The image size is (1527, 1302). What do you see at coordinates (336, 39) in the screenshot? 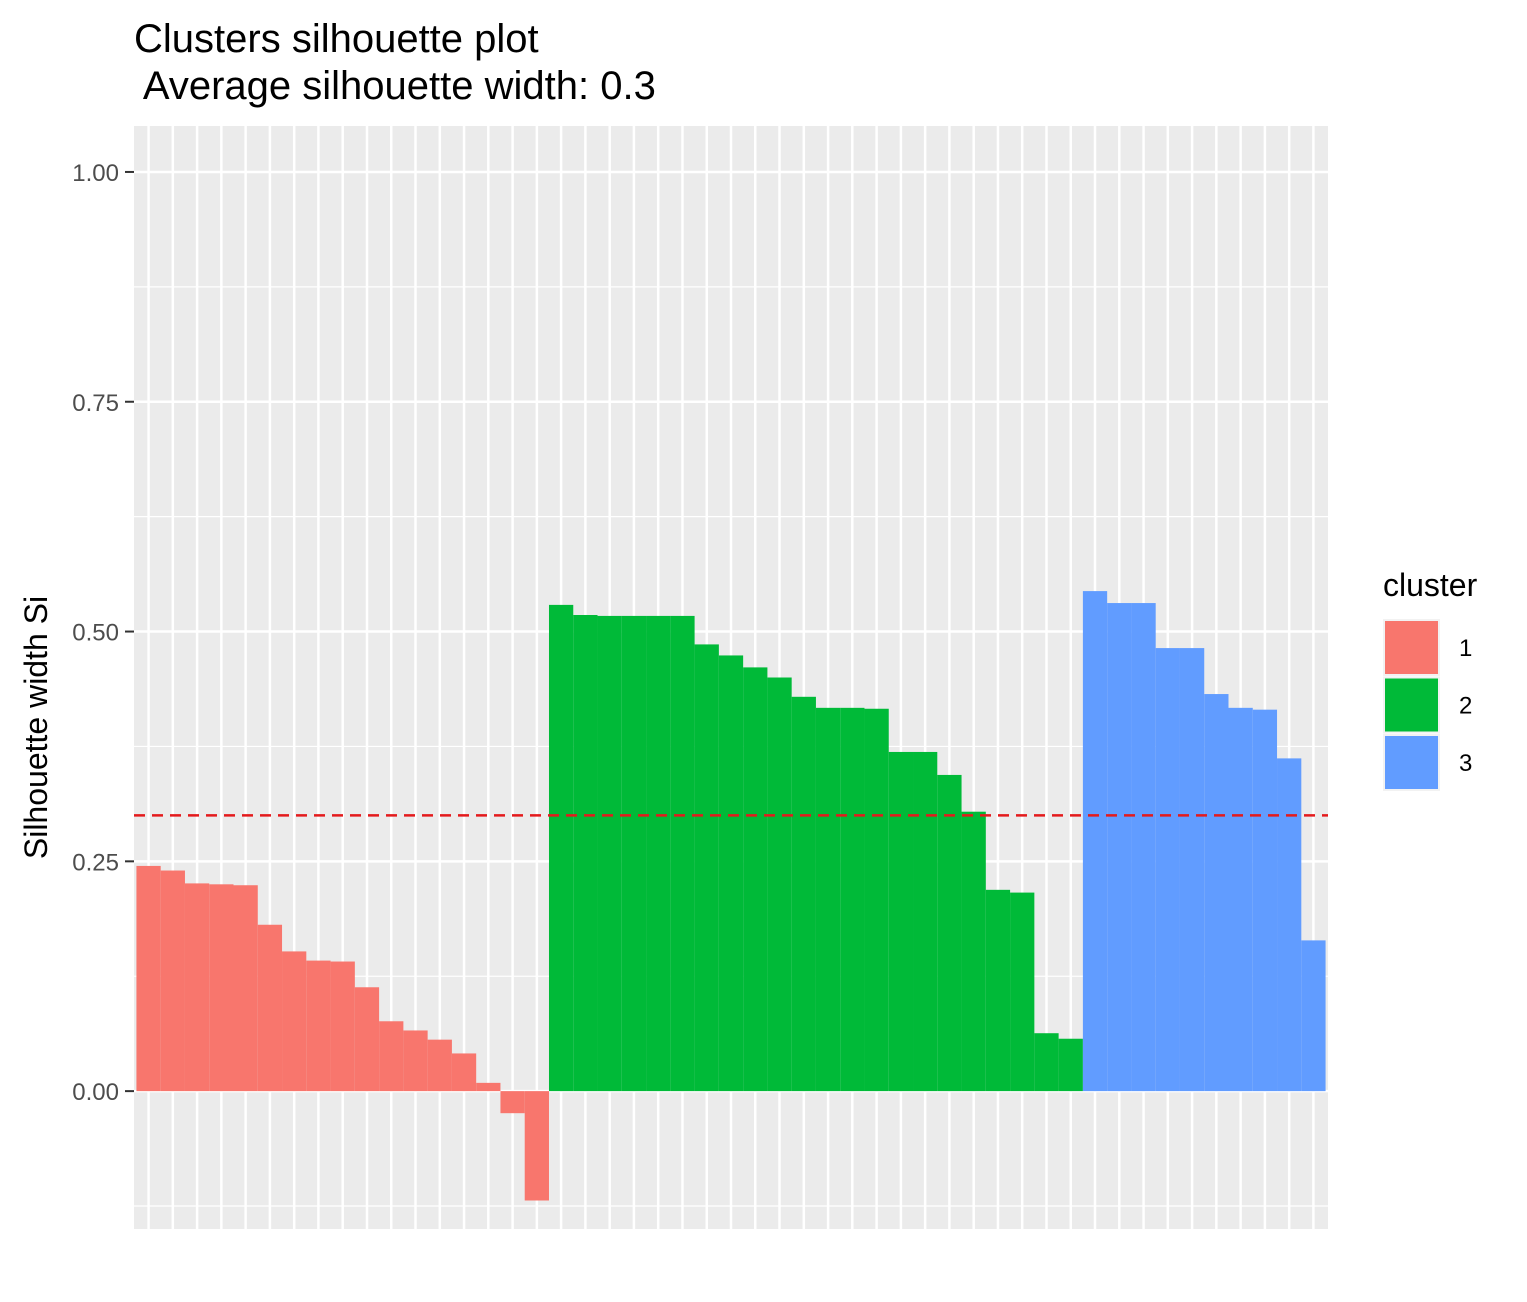
I see `chart-title: Clusters silhouette plot` at bounding box center [336, 39].